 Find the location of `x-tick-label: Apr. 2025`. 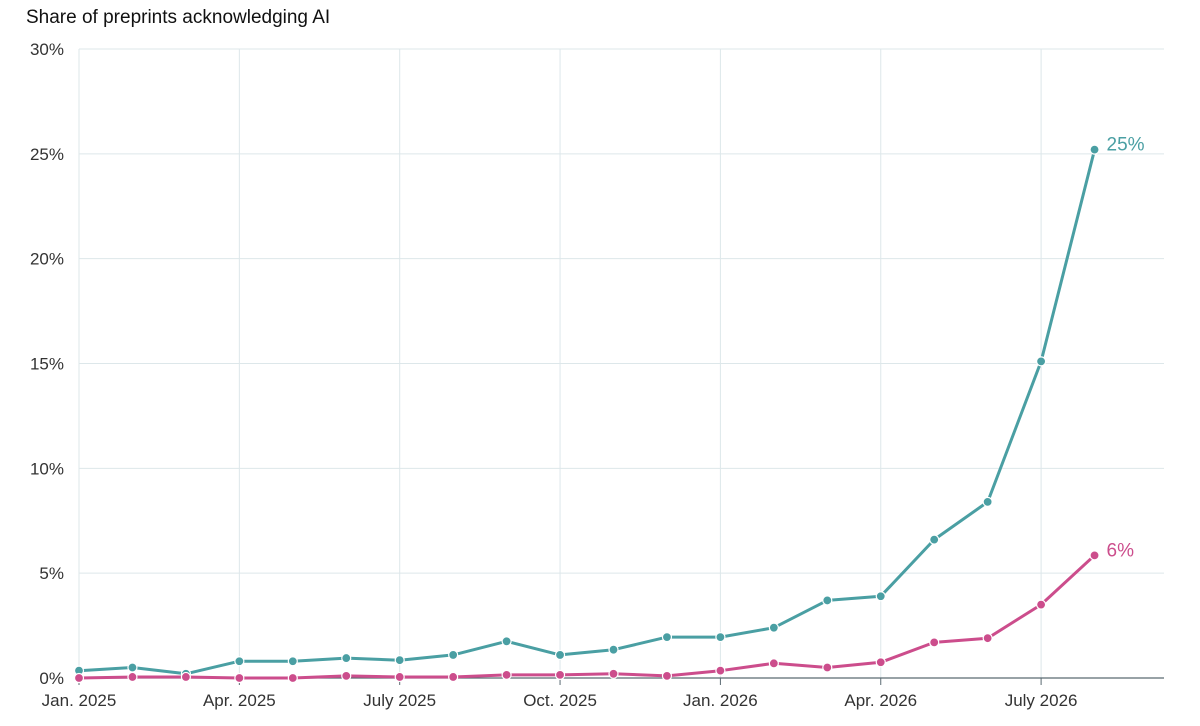

x-tick-label: Apr. 2025 is located at coordinates (239, 700).